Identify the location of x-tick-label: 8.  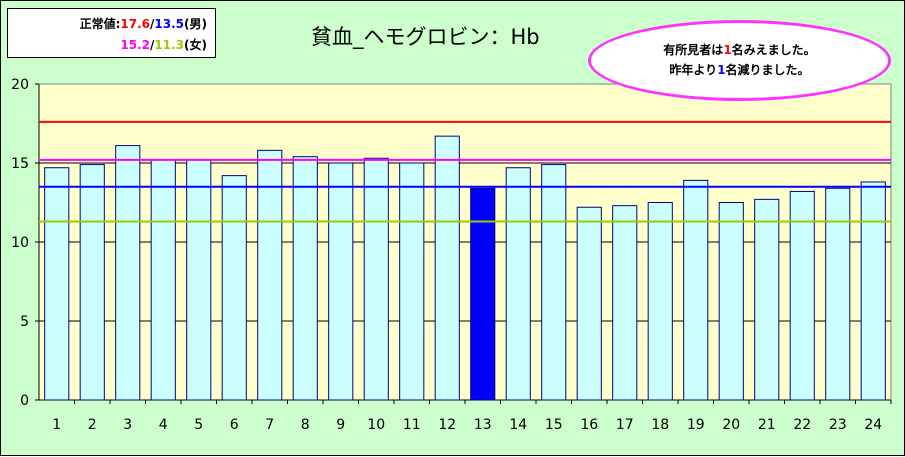
(305, 425).